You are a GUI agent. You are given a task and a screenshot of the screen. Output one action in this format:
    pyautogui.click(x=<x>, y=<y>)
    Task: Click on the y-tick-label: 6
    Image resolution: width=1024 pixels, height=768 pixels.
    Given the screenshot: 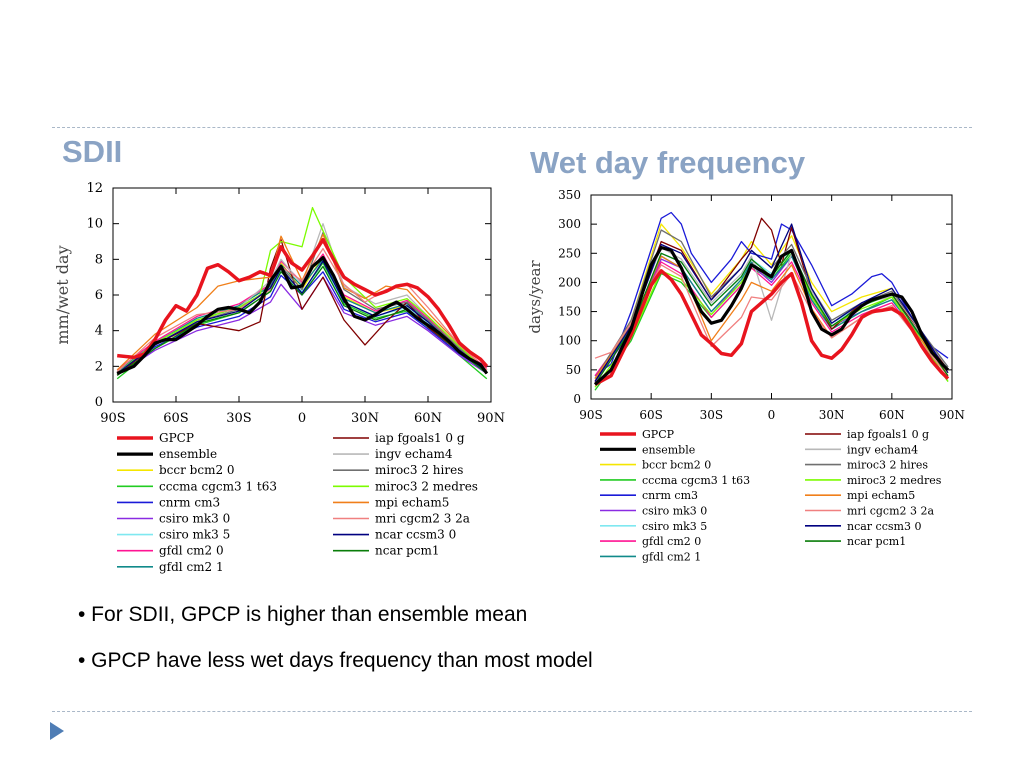 What is the action you would take?
    pyautogui.click(x=99, y=295)
    